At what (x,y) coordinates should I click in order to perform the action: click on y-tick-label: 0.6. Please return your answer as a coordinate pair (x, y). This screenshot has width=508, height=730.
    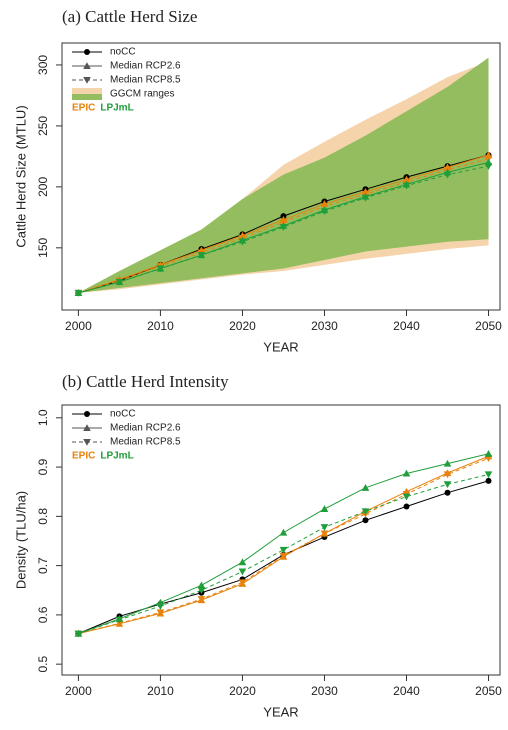
    Looking at the image, I should click on (43, 614).